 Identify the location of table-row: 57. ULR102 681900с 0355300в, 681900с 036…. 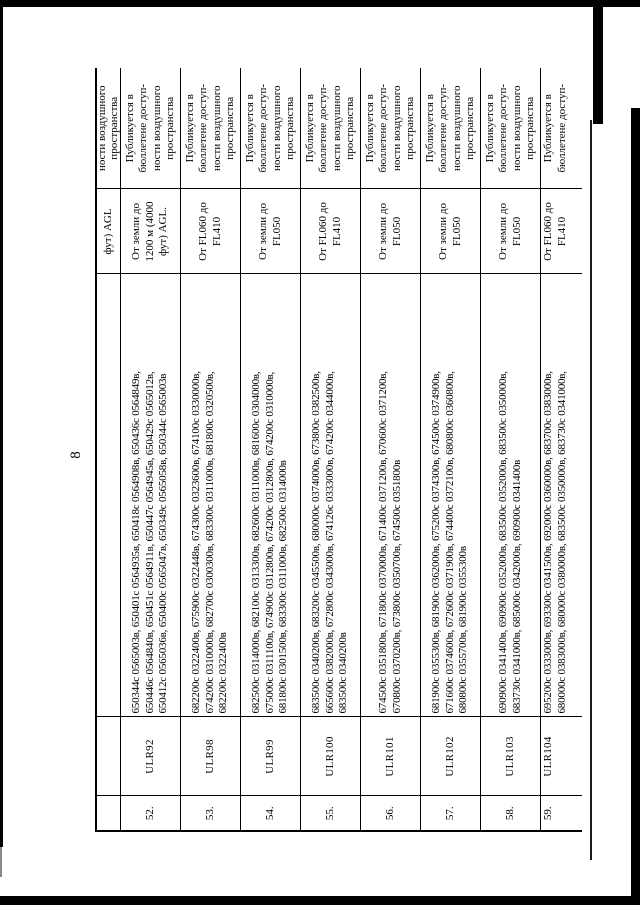
(450, 449).